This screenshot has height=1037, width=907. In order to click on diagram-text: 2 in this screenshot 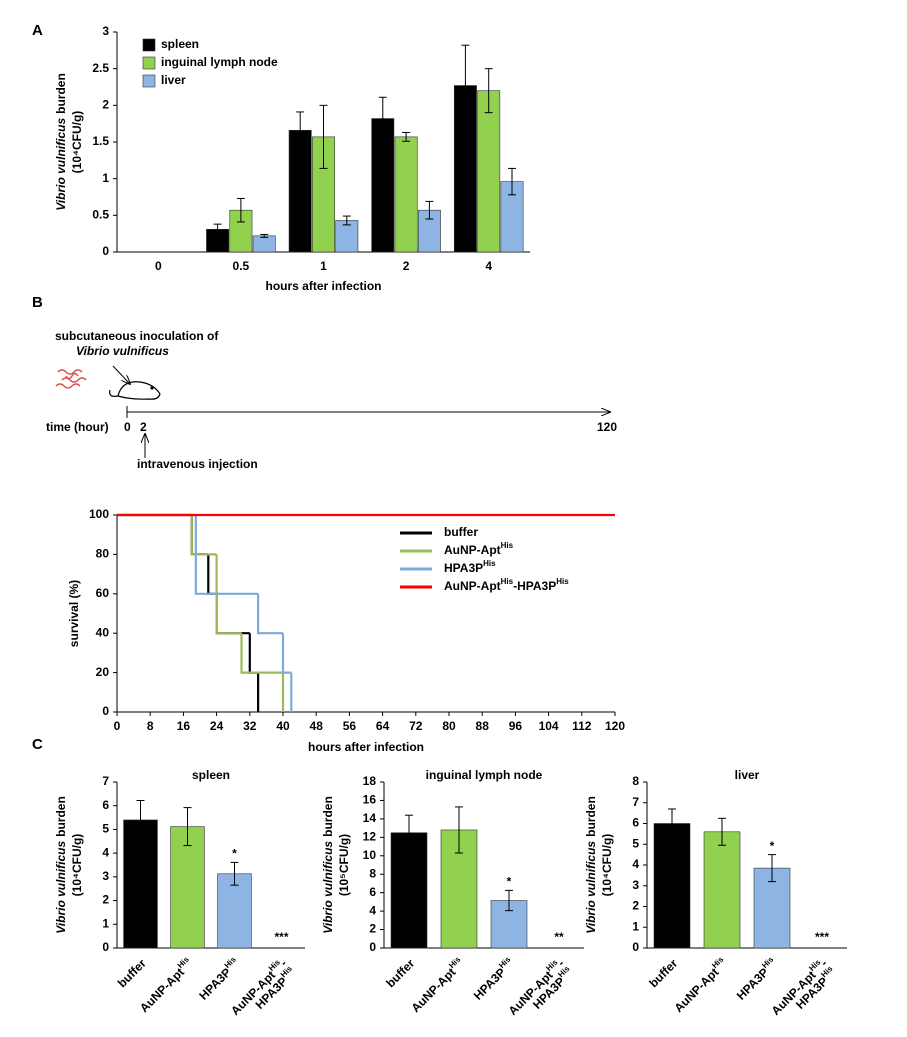, I will do `click(143, 427)`.